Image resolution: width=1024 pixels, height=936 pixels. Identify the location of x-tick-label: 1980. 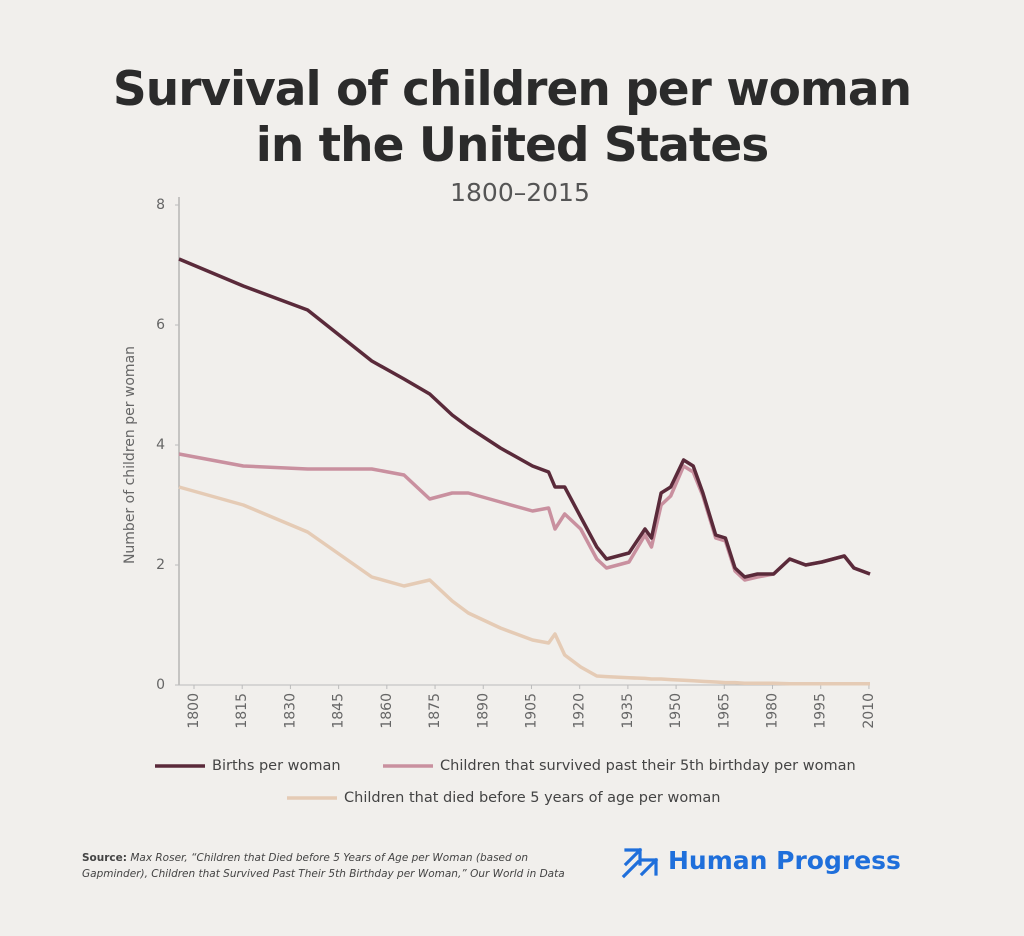
(773, 711).